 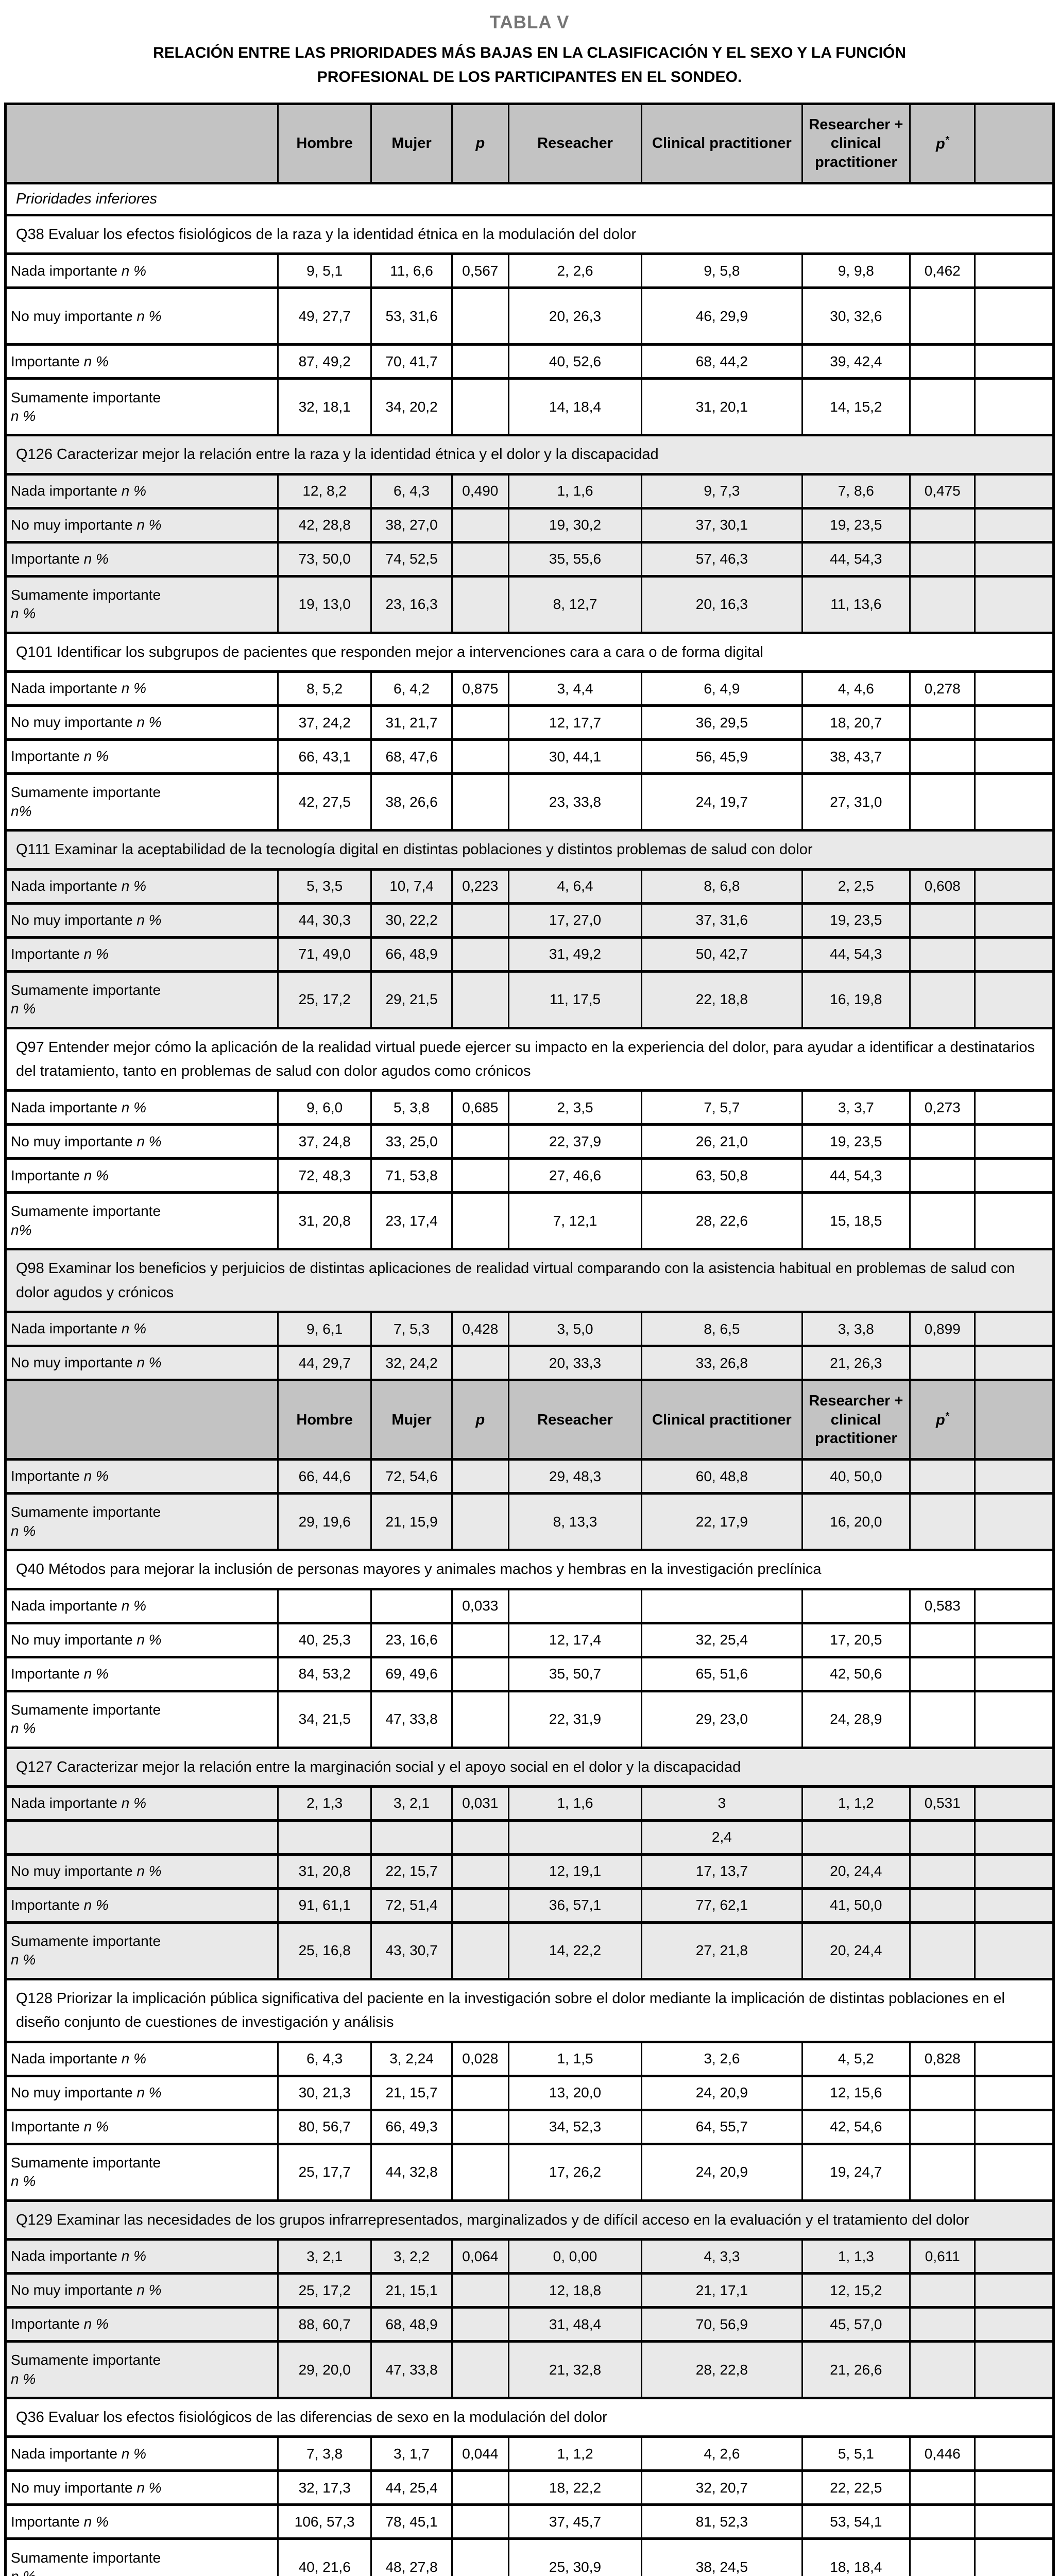 I want to click on value-cell-hombre: 73, 50,0, so click(x=324, y=559).